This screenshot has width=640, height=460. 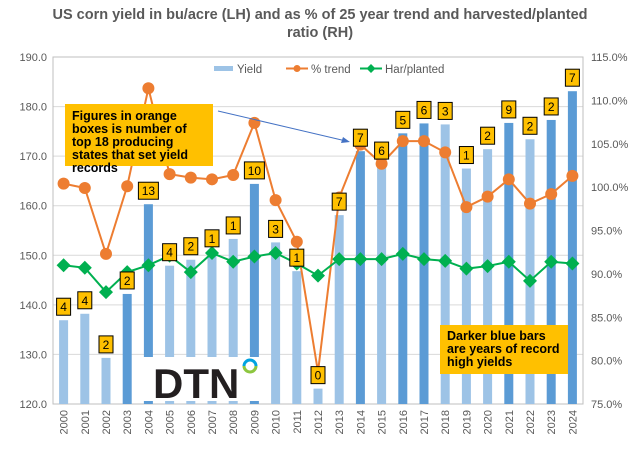 What do you see at coordinates (425, 422) in the screenshot?
I see `x-tick-label: 2017` at bounding box center [425, 422].